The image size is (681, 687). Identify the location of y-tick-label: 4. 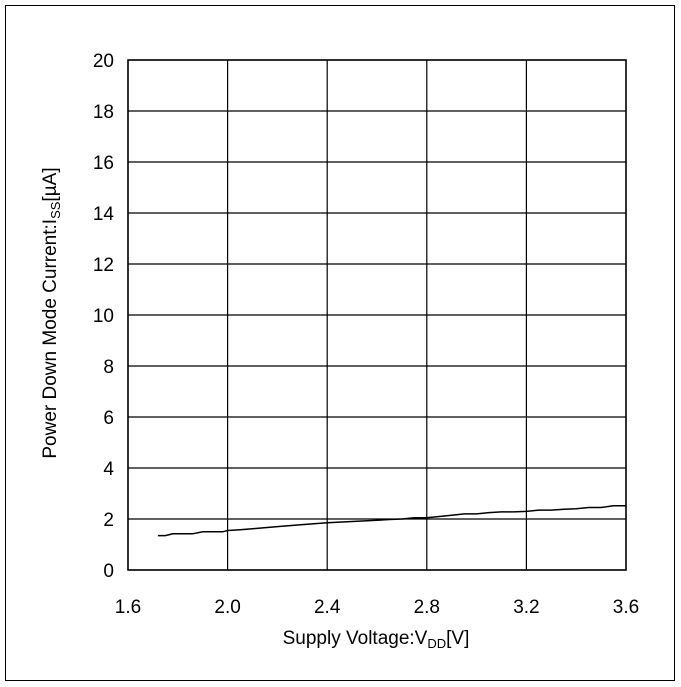
(108, 469).